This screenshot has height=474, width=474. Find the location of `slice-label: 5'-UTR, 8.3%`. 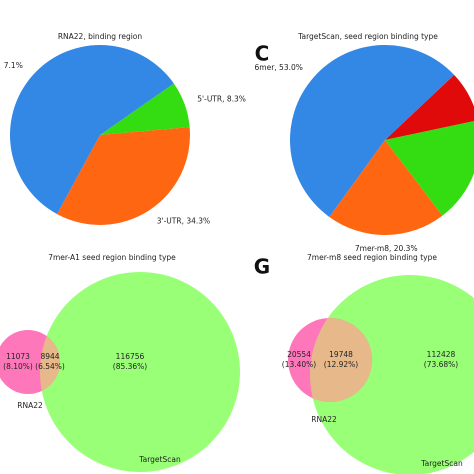

slice-label: 5'-UTR, 8.3% is located at coordinates (221, 99).